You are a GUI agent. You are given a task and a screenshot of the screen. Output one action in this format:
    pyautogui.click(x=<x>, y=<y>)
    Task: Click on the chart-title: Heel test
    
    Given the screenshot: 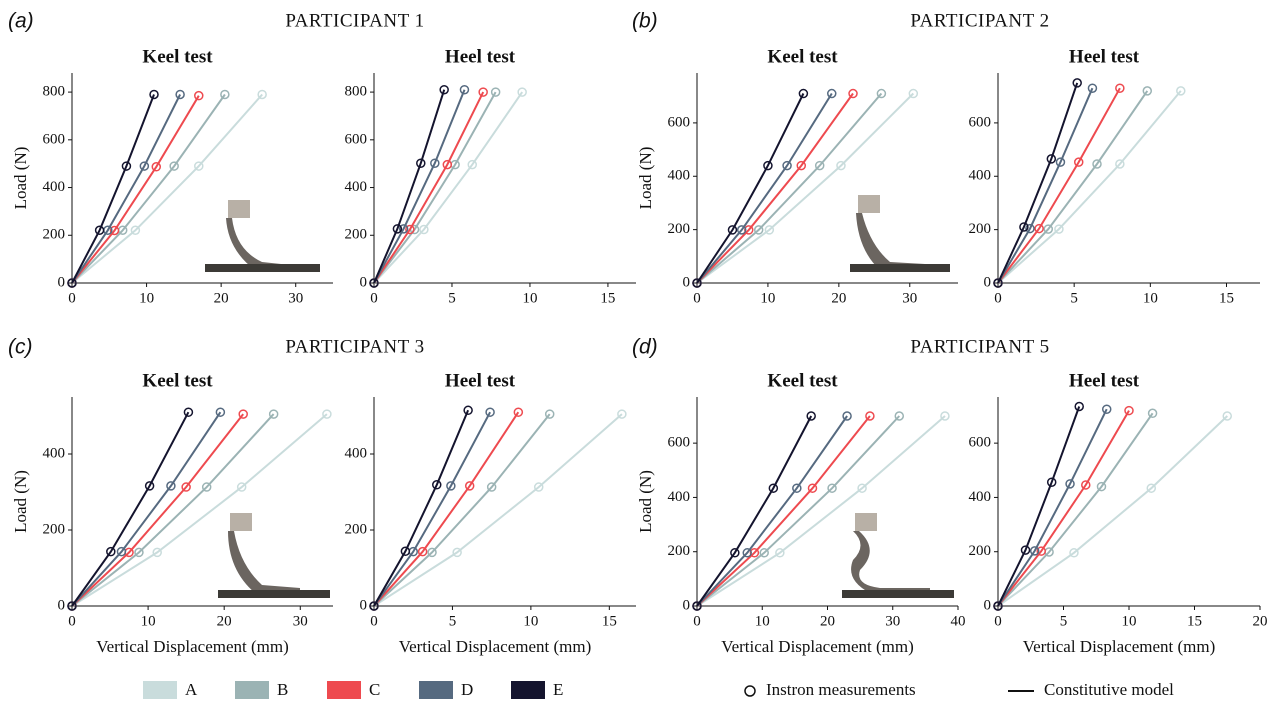 What is the action you would take?
    pyautogui.click(x=480, y=56)
    